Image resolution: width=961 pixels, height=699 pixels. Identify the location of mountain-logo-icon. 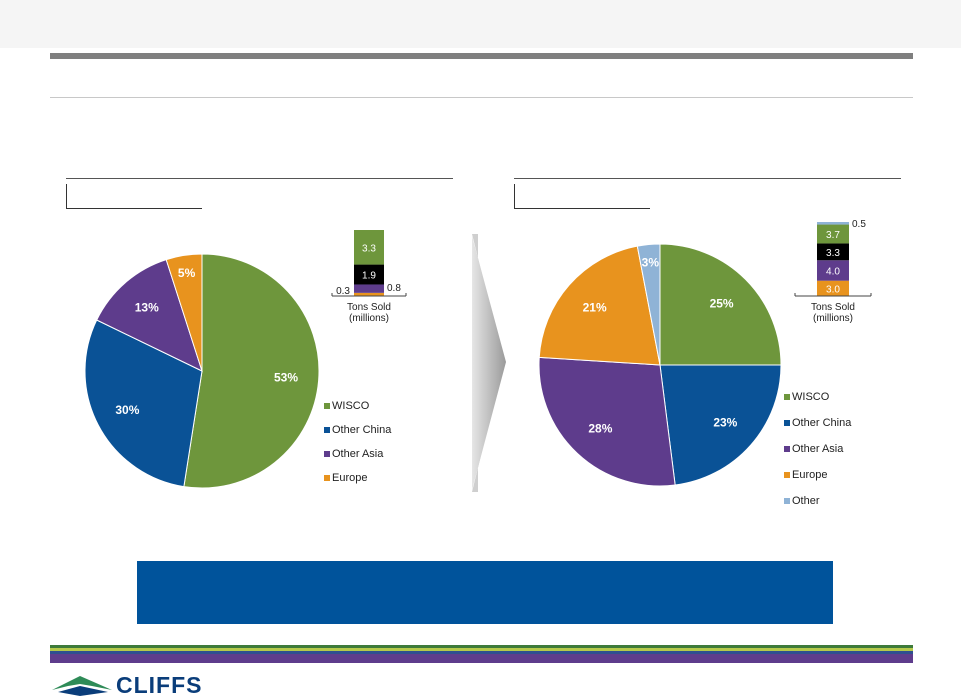
(82, 686).